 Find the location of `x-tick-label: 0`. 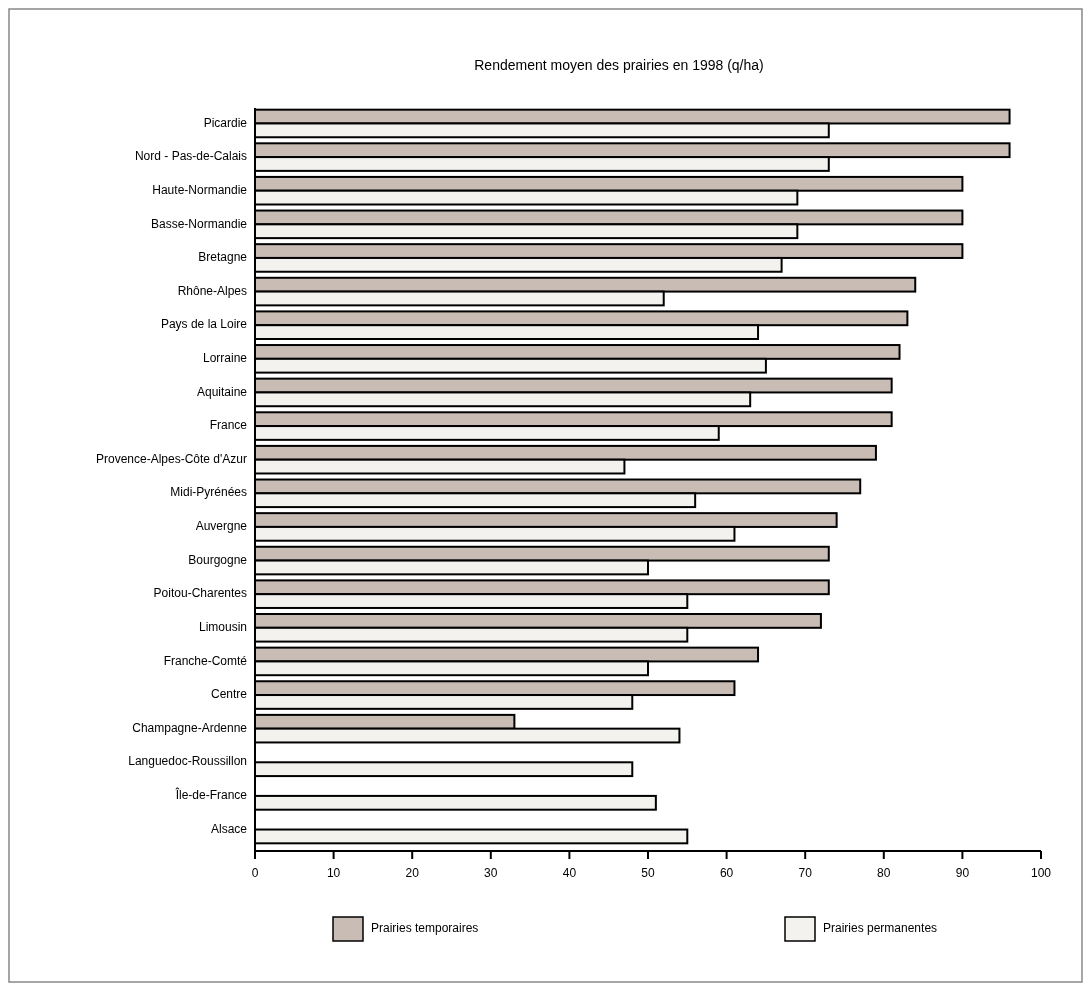

x-tick-label: 0 is located at coordinates (255, 873).